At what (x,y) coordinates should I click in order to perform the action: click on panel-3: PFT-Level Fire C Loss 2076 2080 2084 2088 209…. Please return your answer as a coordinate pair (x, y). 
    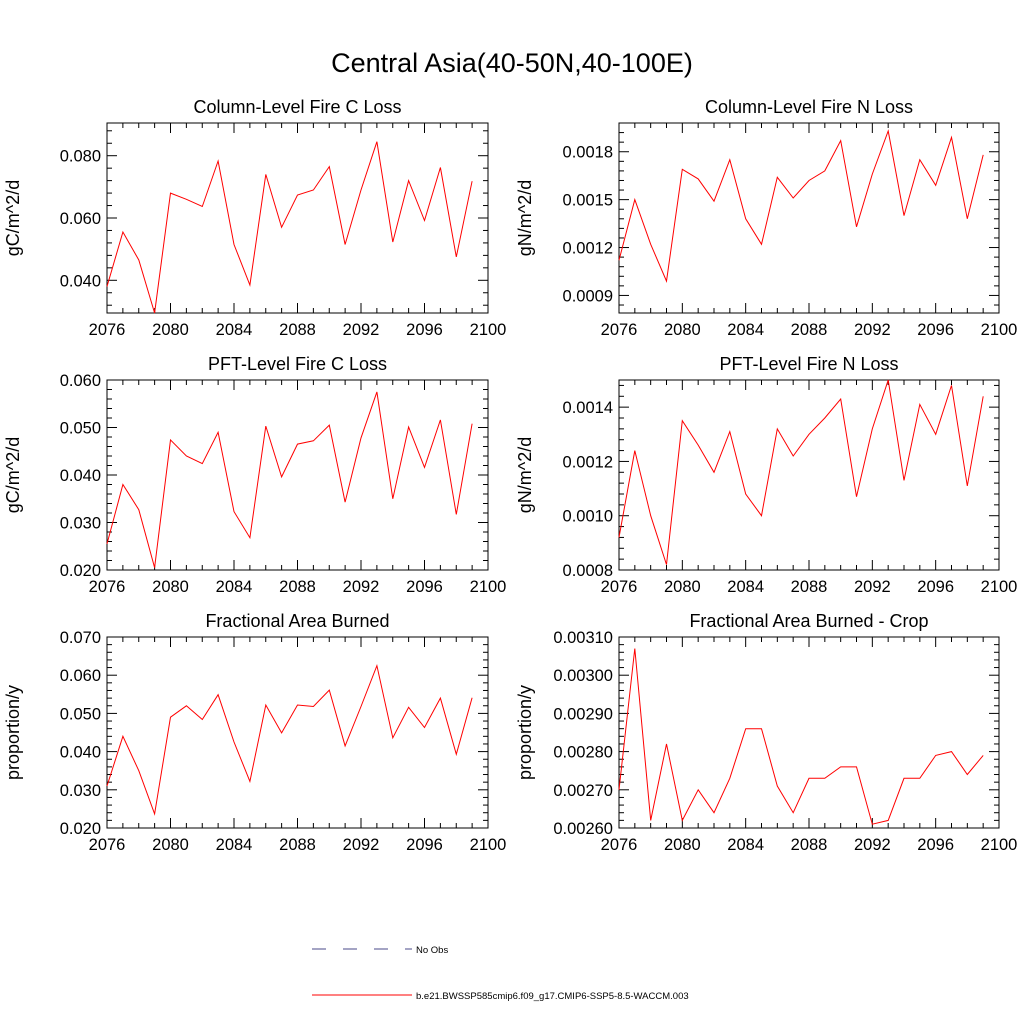
    Looking at the image, I should click on (254, 475).